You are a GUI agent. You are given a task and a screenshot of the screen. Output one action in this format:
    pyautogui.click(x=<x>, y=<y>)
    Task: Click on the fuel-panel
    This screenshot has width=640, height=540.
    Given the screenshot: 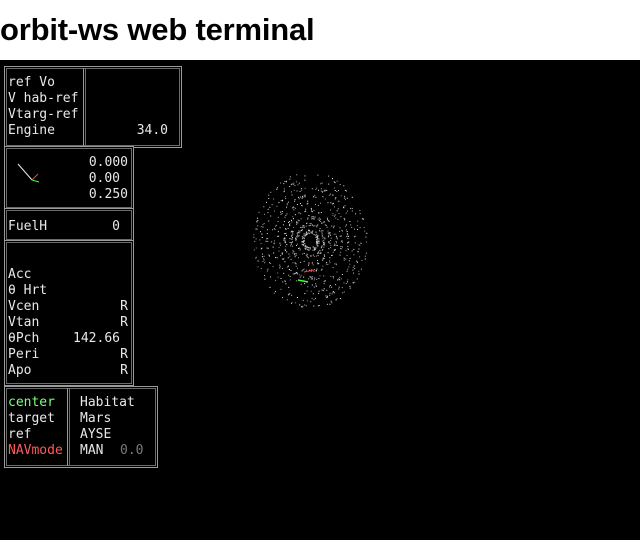 What is the action you would take?
    pyautogui.click(x=69, y=225)
    